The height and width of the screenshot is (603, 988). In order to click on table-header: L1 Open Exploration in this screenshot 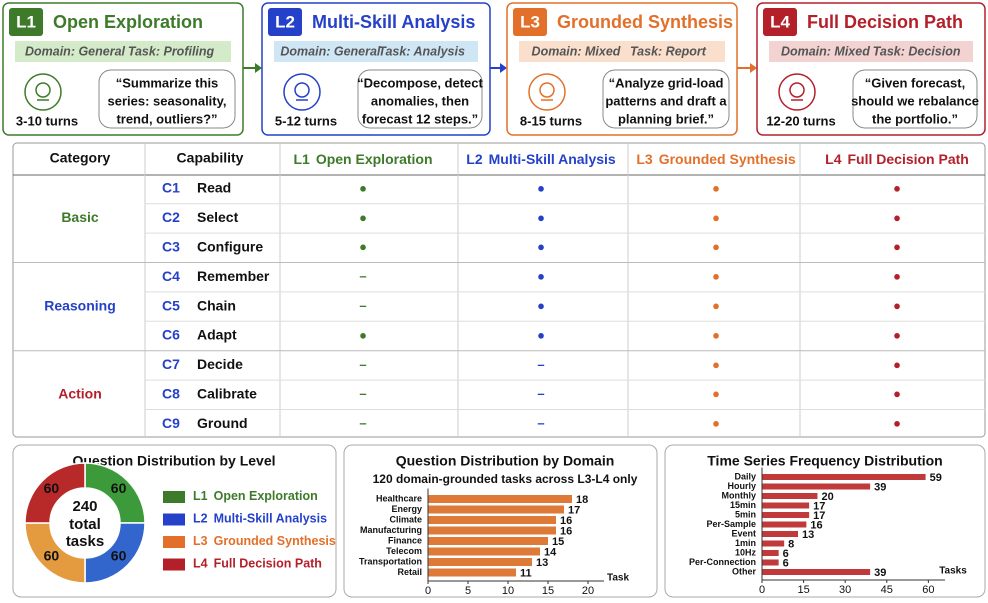, I will do `click(362, 159)`.